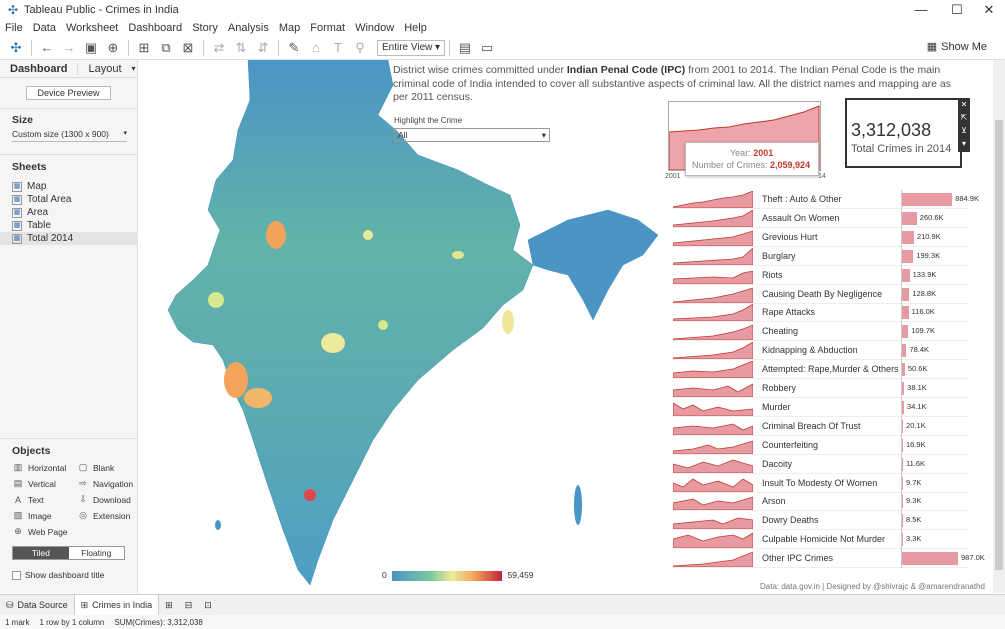 The width and height of the screenshot is (1005, 629). What do you see at coordinates (113, 47) in the screenshot?
I see `new-data-source-icon: ⊕` at bounding box center [113, 47].